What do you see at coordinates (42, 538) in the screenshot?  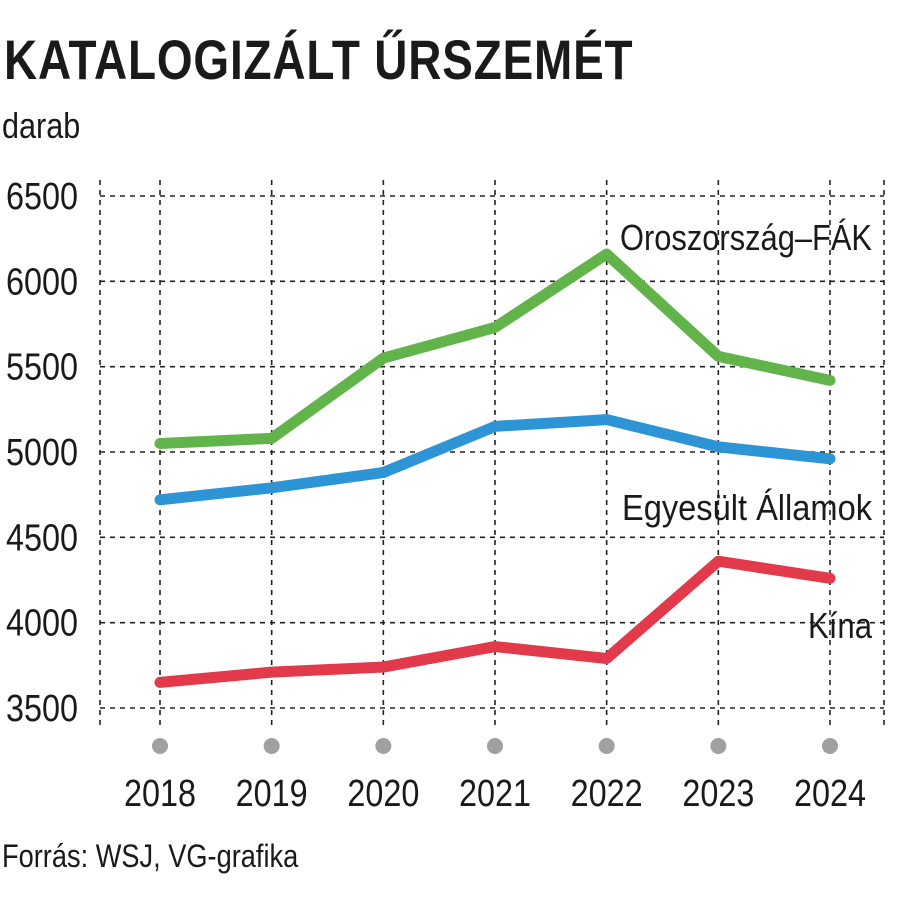 I see `y-tick-label: 4500` at bounding box center [42, 538].